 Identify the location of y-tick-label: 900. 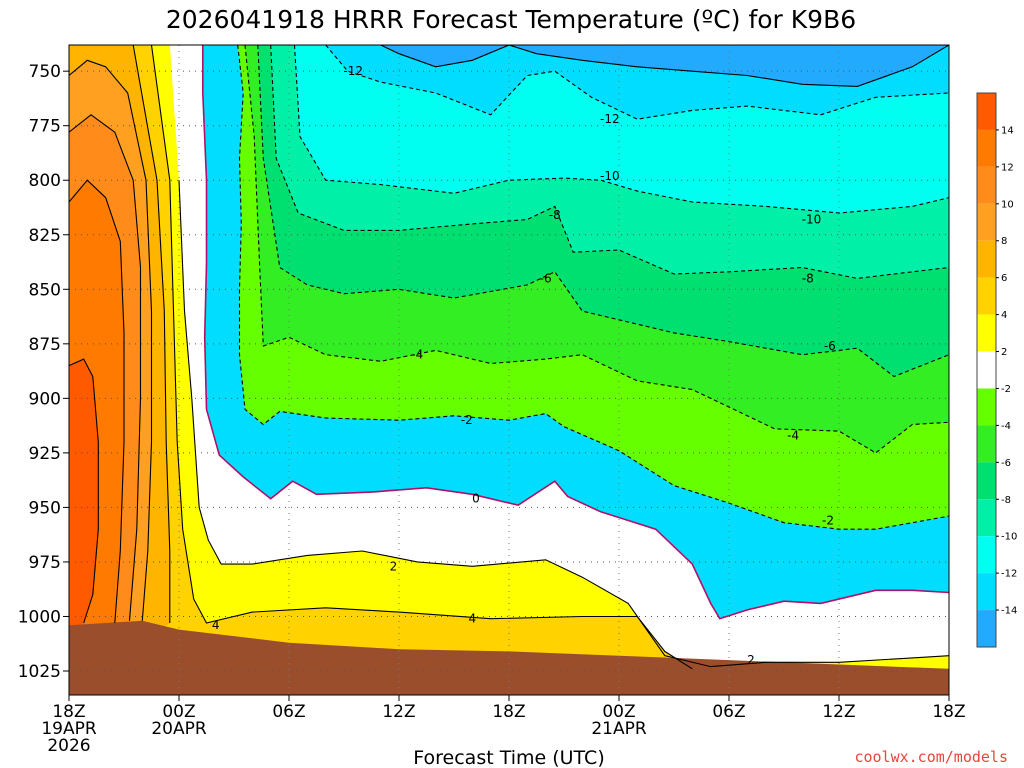
(45, 399).